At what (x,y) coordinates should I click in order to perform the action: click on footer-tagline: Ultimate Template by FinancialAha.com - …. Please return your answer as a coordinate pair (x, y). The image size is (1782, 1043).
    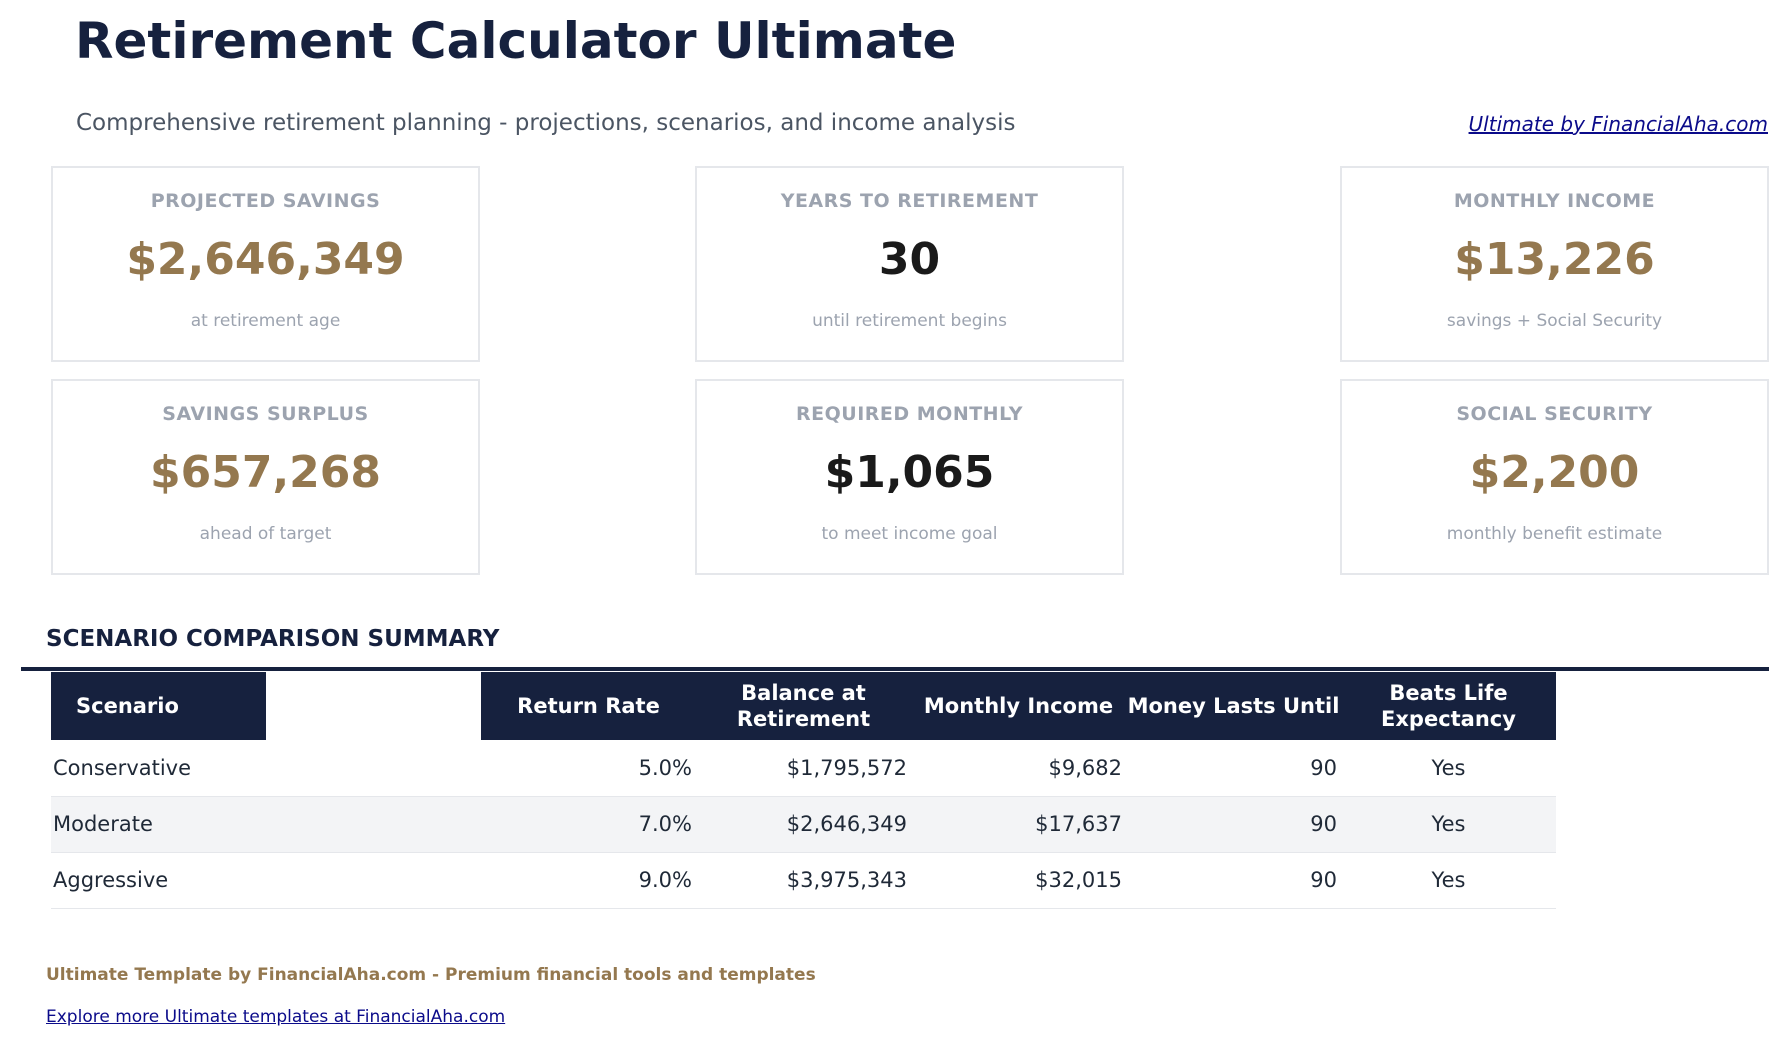
    Looking at the image, I should click on (431, 975).